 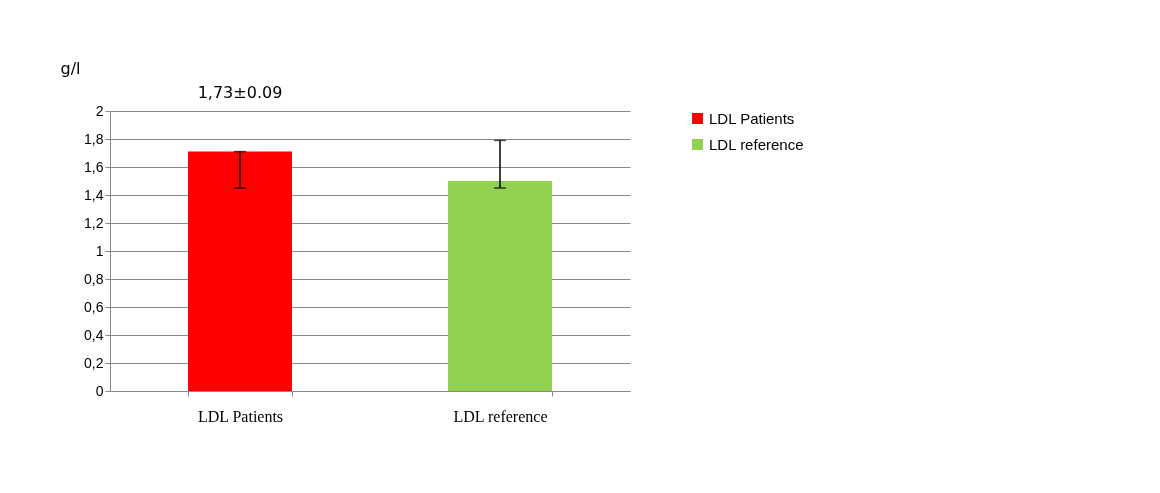 What do you see at coordinates (94, 334) in the screenshot?
I see `y-tick-label: 0,4` at bounding box center [94, 334].